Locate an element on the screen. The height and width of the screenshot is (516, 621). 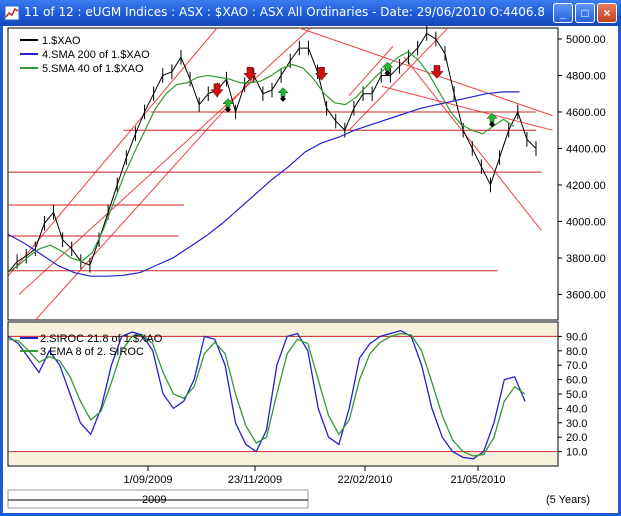
oversold-zone is located at coordinates (283, 459).